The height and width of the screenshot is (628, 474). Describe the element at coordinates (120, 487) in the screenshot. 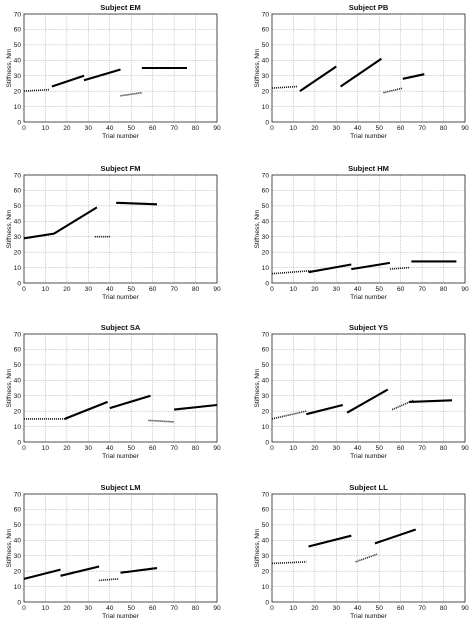

I see `panel-title: Subject LM` at that location.